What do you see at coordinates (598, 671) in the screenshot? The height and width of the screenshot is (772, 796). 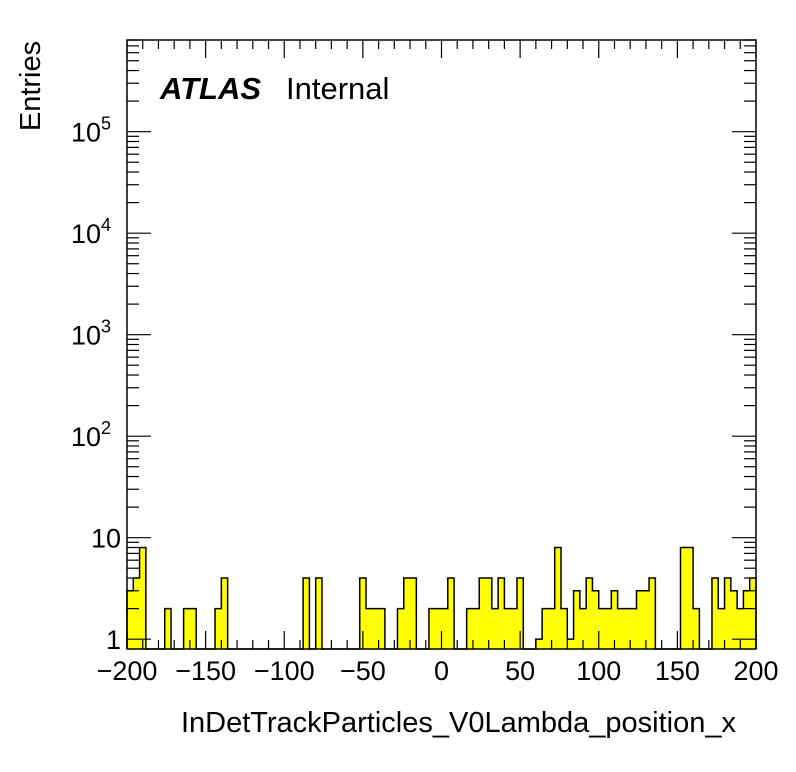 I see `x-tick-label: 100` at bounding box center [598, 671].